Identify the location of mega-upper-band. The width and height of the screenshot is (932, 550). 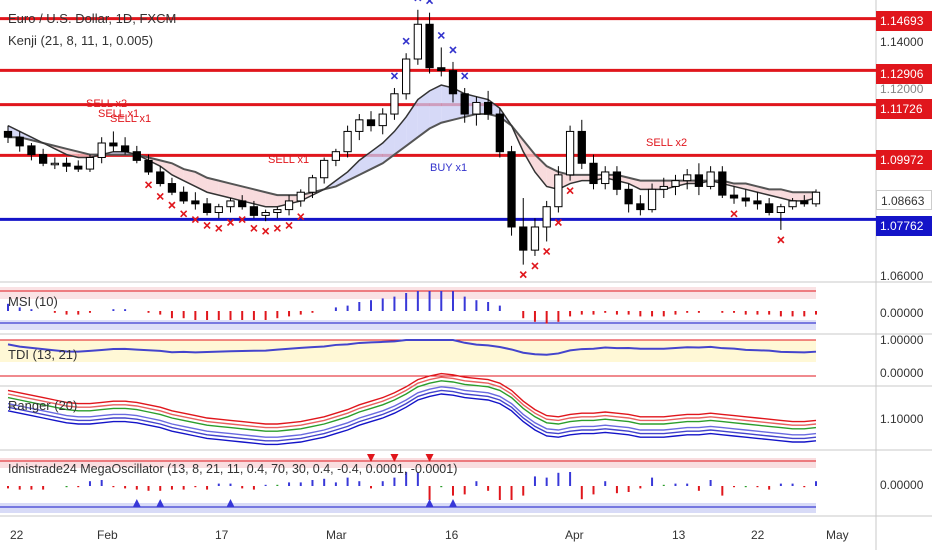
(408, 463).